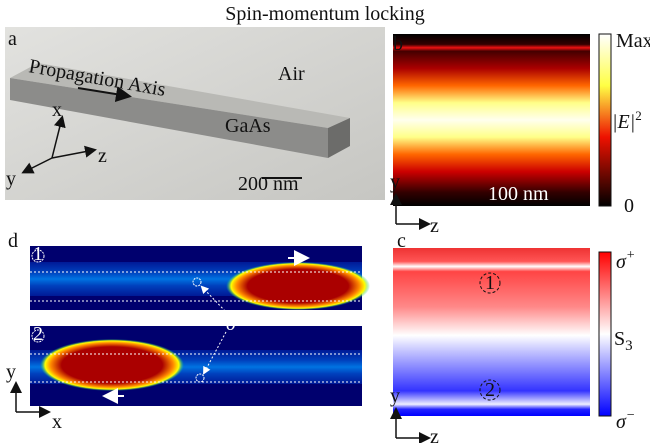 The width and height of the screenshot is (650, 443). What do you see at coordinates (633, 41) in the screenshot?
I see `colorbar-max: Max` at bounding box center [633, 41].